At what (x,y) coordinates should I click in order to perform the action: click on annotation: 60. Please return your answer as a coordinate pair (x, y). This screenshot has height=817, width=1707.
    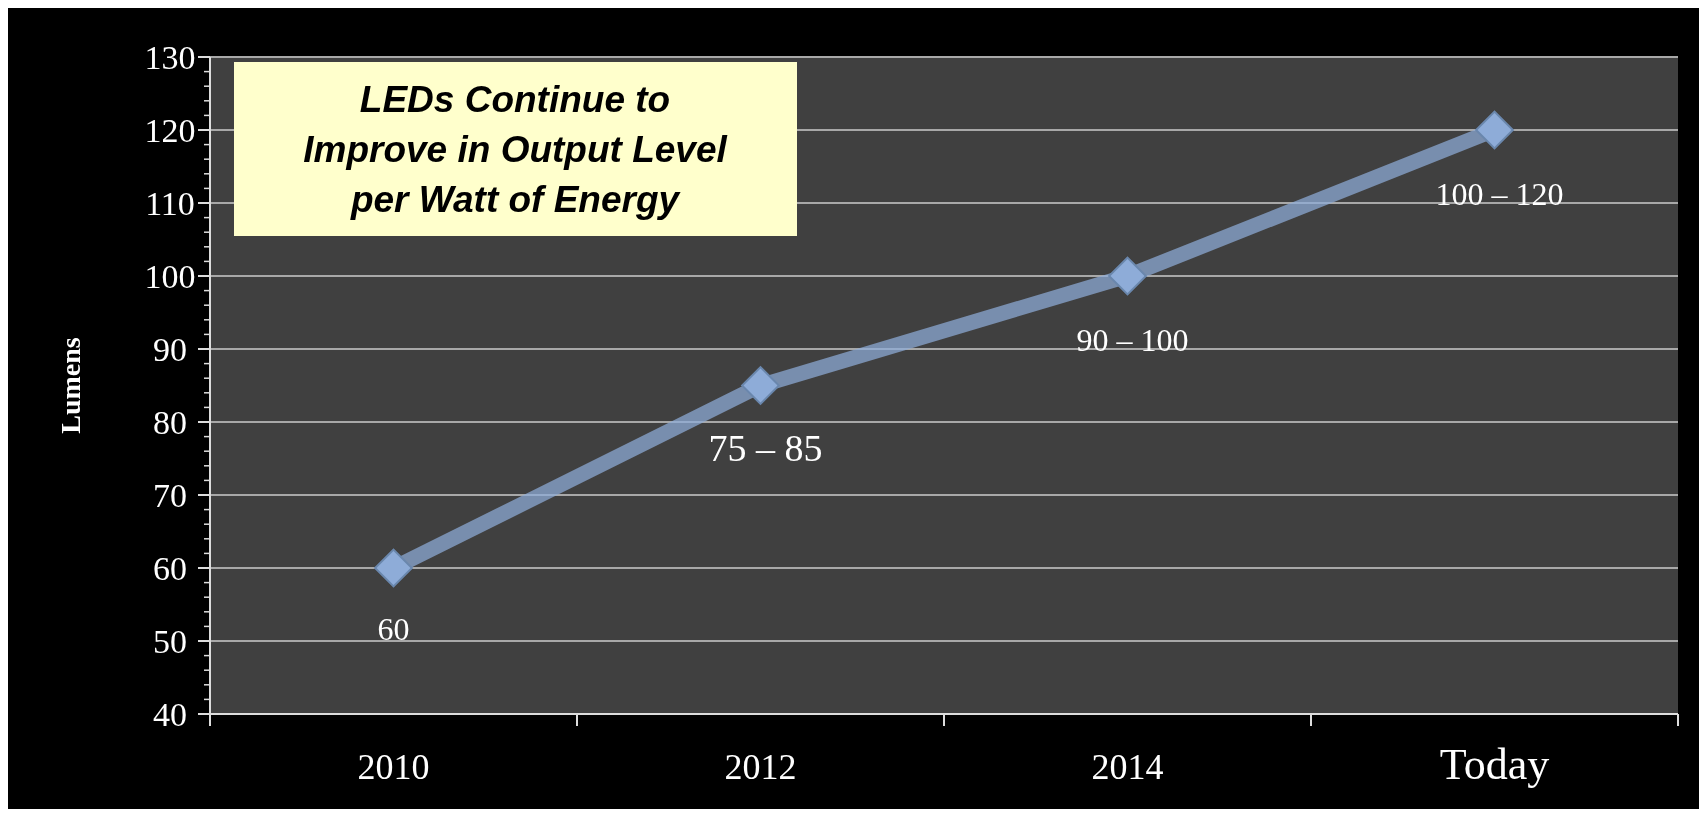
    Looking at the image, I should click on (393, 629).